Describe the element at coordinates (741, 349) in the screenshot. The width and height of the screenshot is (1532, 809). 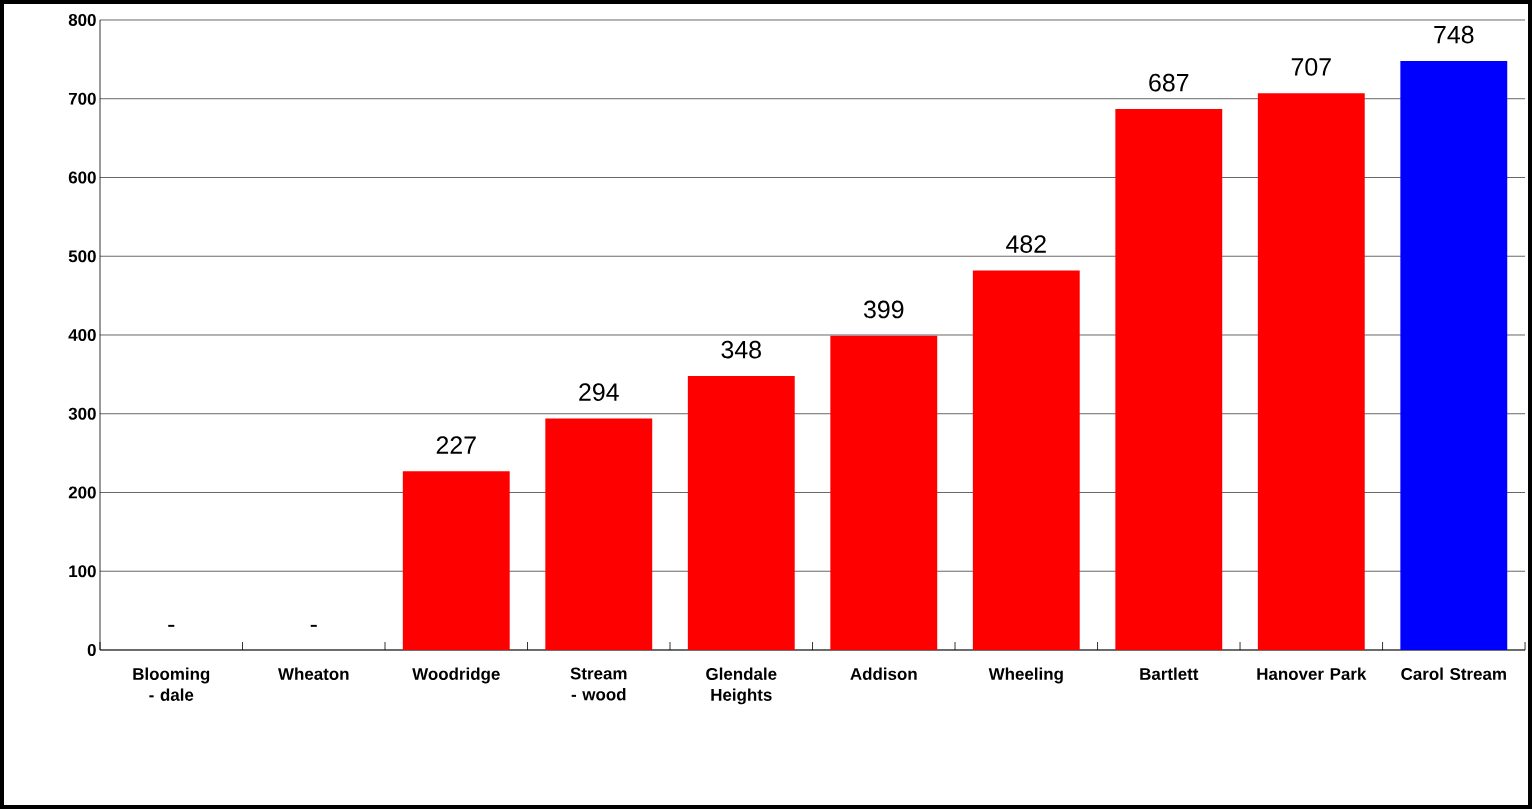
I see `data-label: 348` at that location.